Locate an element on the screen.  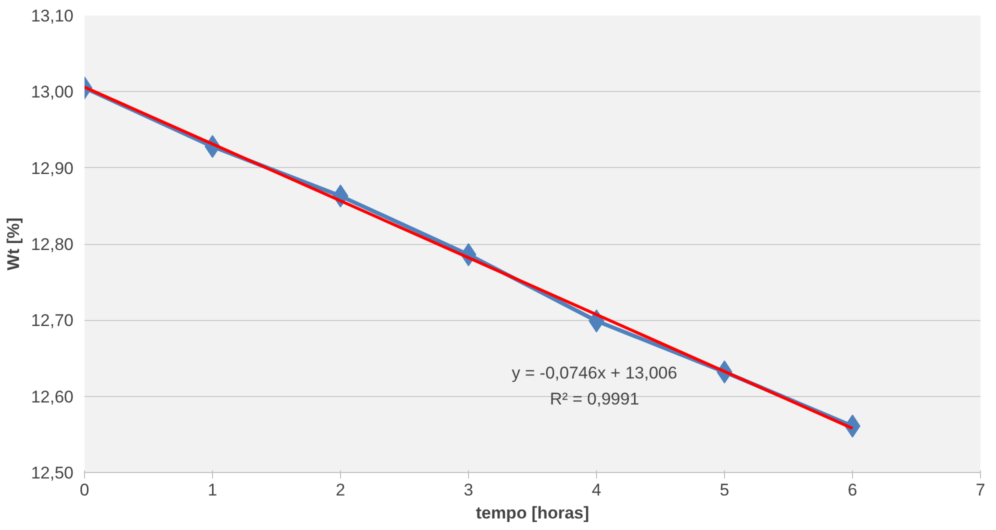
y-tick-label: 12,60 is located at coordinates (52, 396).